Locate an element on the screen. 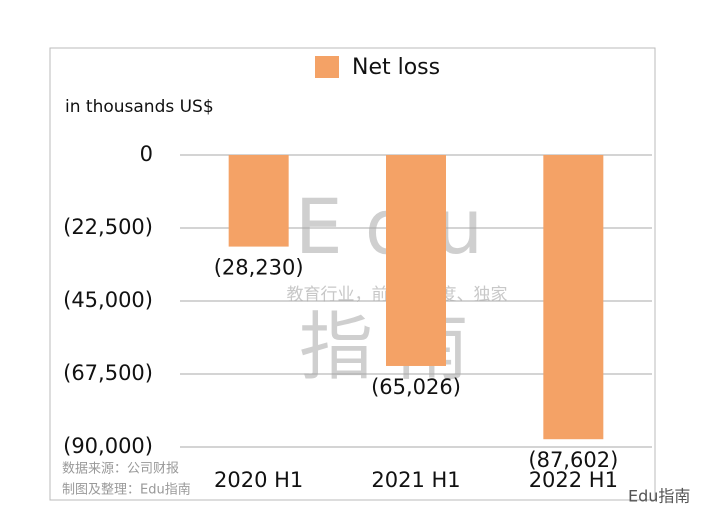 Image resolution: width=714 pixels, height=528 pixels. y-tick-label: (22,500) is located at coordinates (108, 227).